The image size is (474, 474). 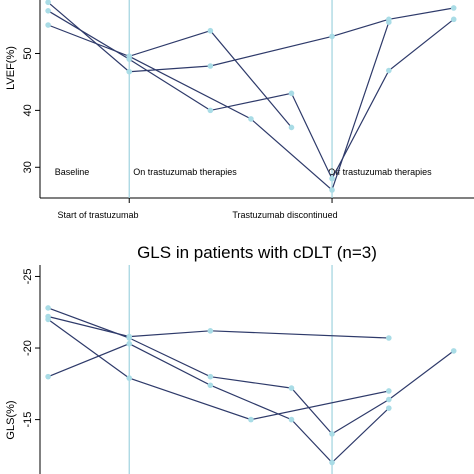 I want to click on y-tick-label: -15, so click(x=28, y=420).